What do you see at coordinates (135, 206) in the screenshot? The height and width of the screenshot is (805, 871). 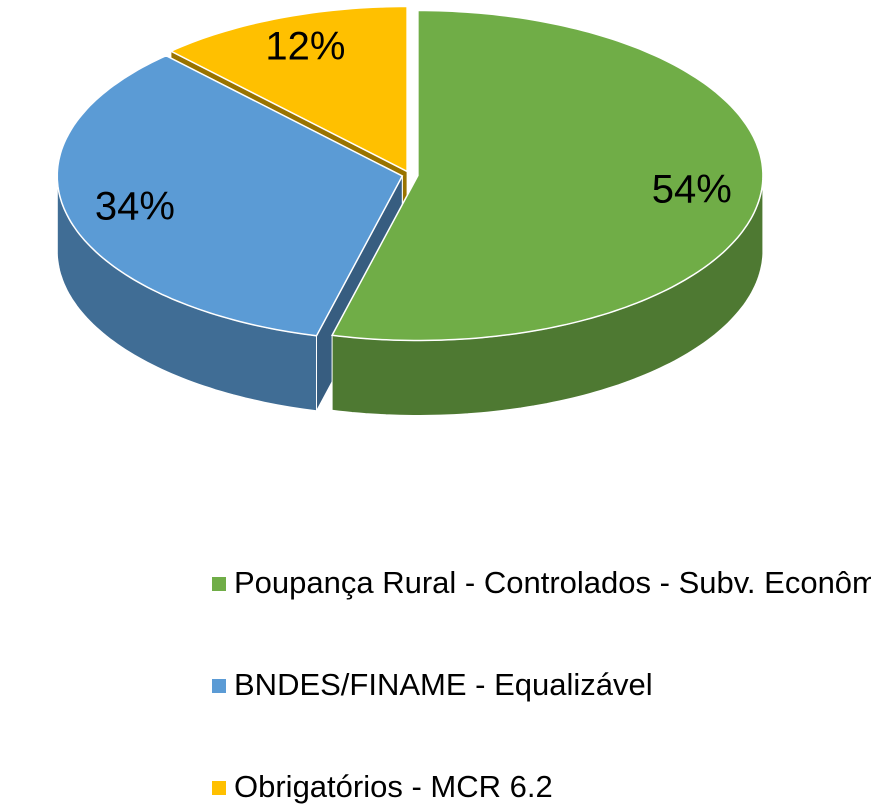 I see `data-label: 34%` at bounding box center [135, 206].